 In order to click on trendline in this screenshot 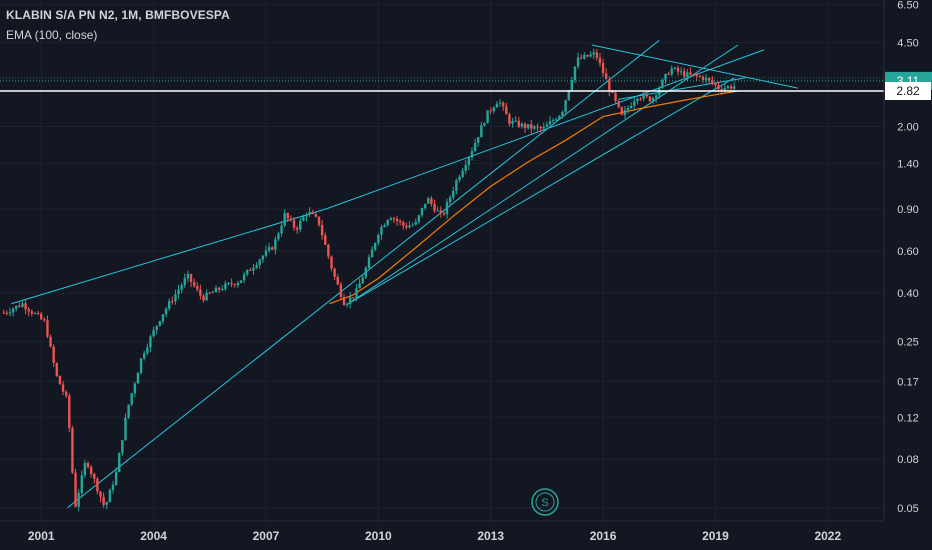, I will do `click(169, 256)`.